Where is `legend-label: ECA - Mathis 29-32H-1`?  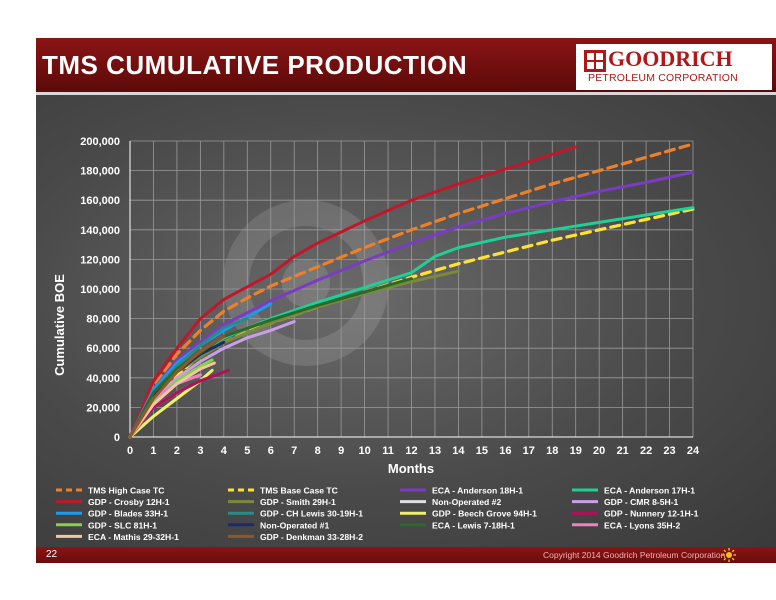 legend-label: ECA - Mathis 29-32H-1 is located at coordinates (133, 537).